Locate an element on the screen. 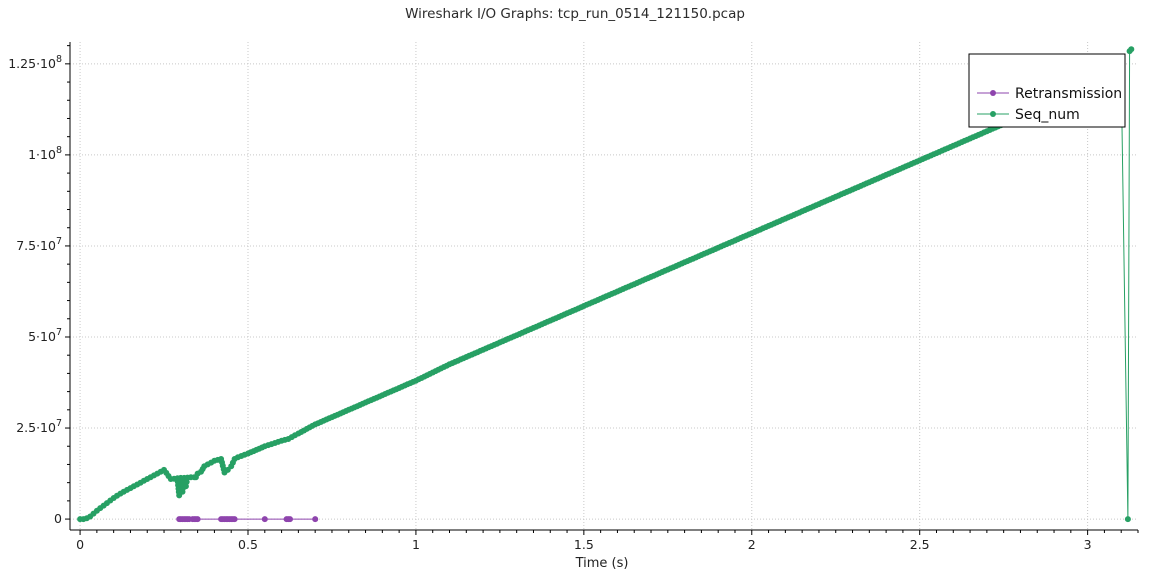  y-tick-label-4: 1·10⁸ is located at coordinates (45, 153).